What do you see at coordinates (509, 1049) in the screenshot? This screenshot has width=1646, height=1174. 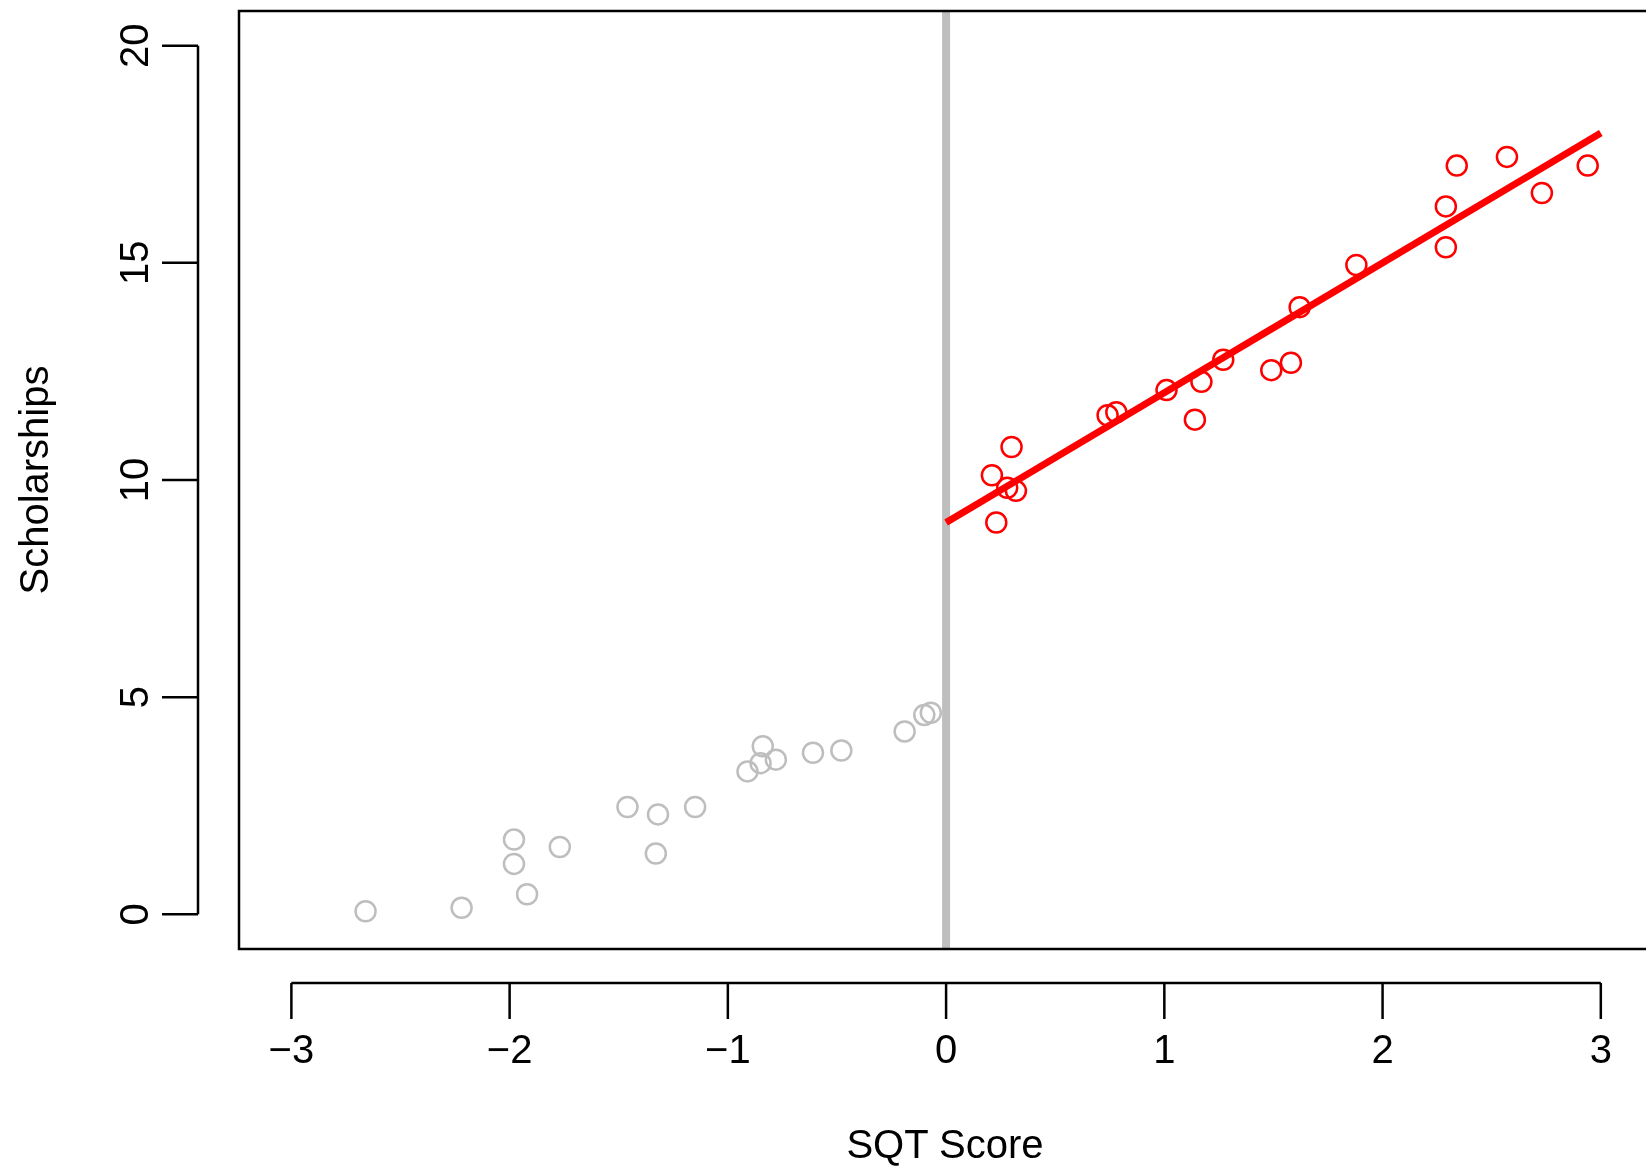 I see `x-tick-label: −2` at bounding box center [509, 1049].